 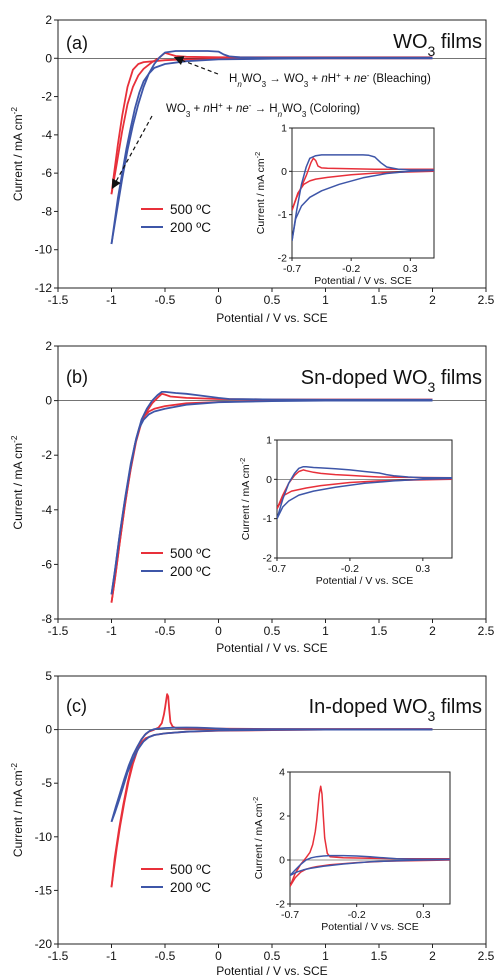 I want to click on inset-y-tick-label: 2, so click(x=282, y=817).